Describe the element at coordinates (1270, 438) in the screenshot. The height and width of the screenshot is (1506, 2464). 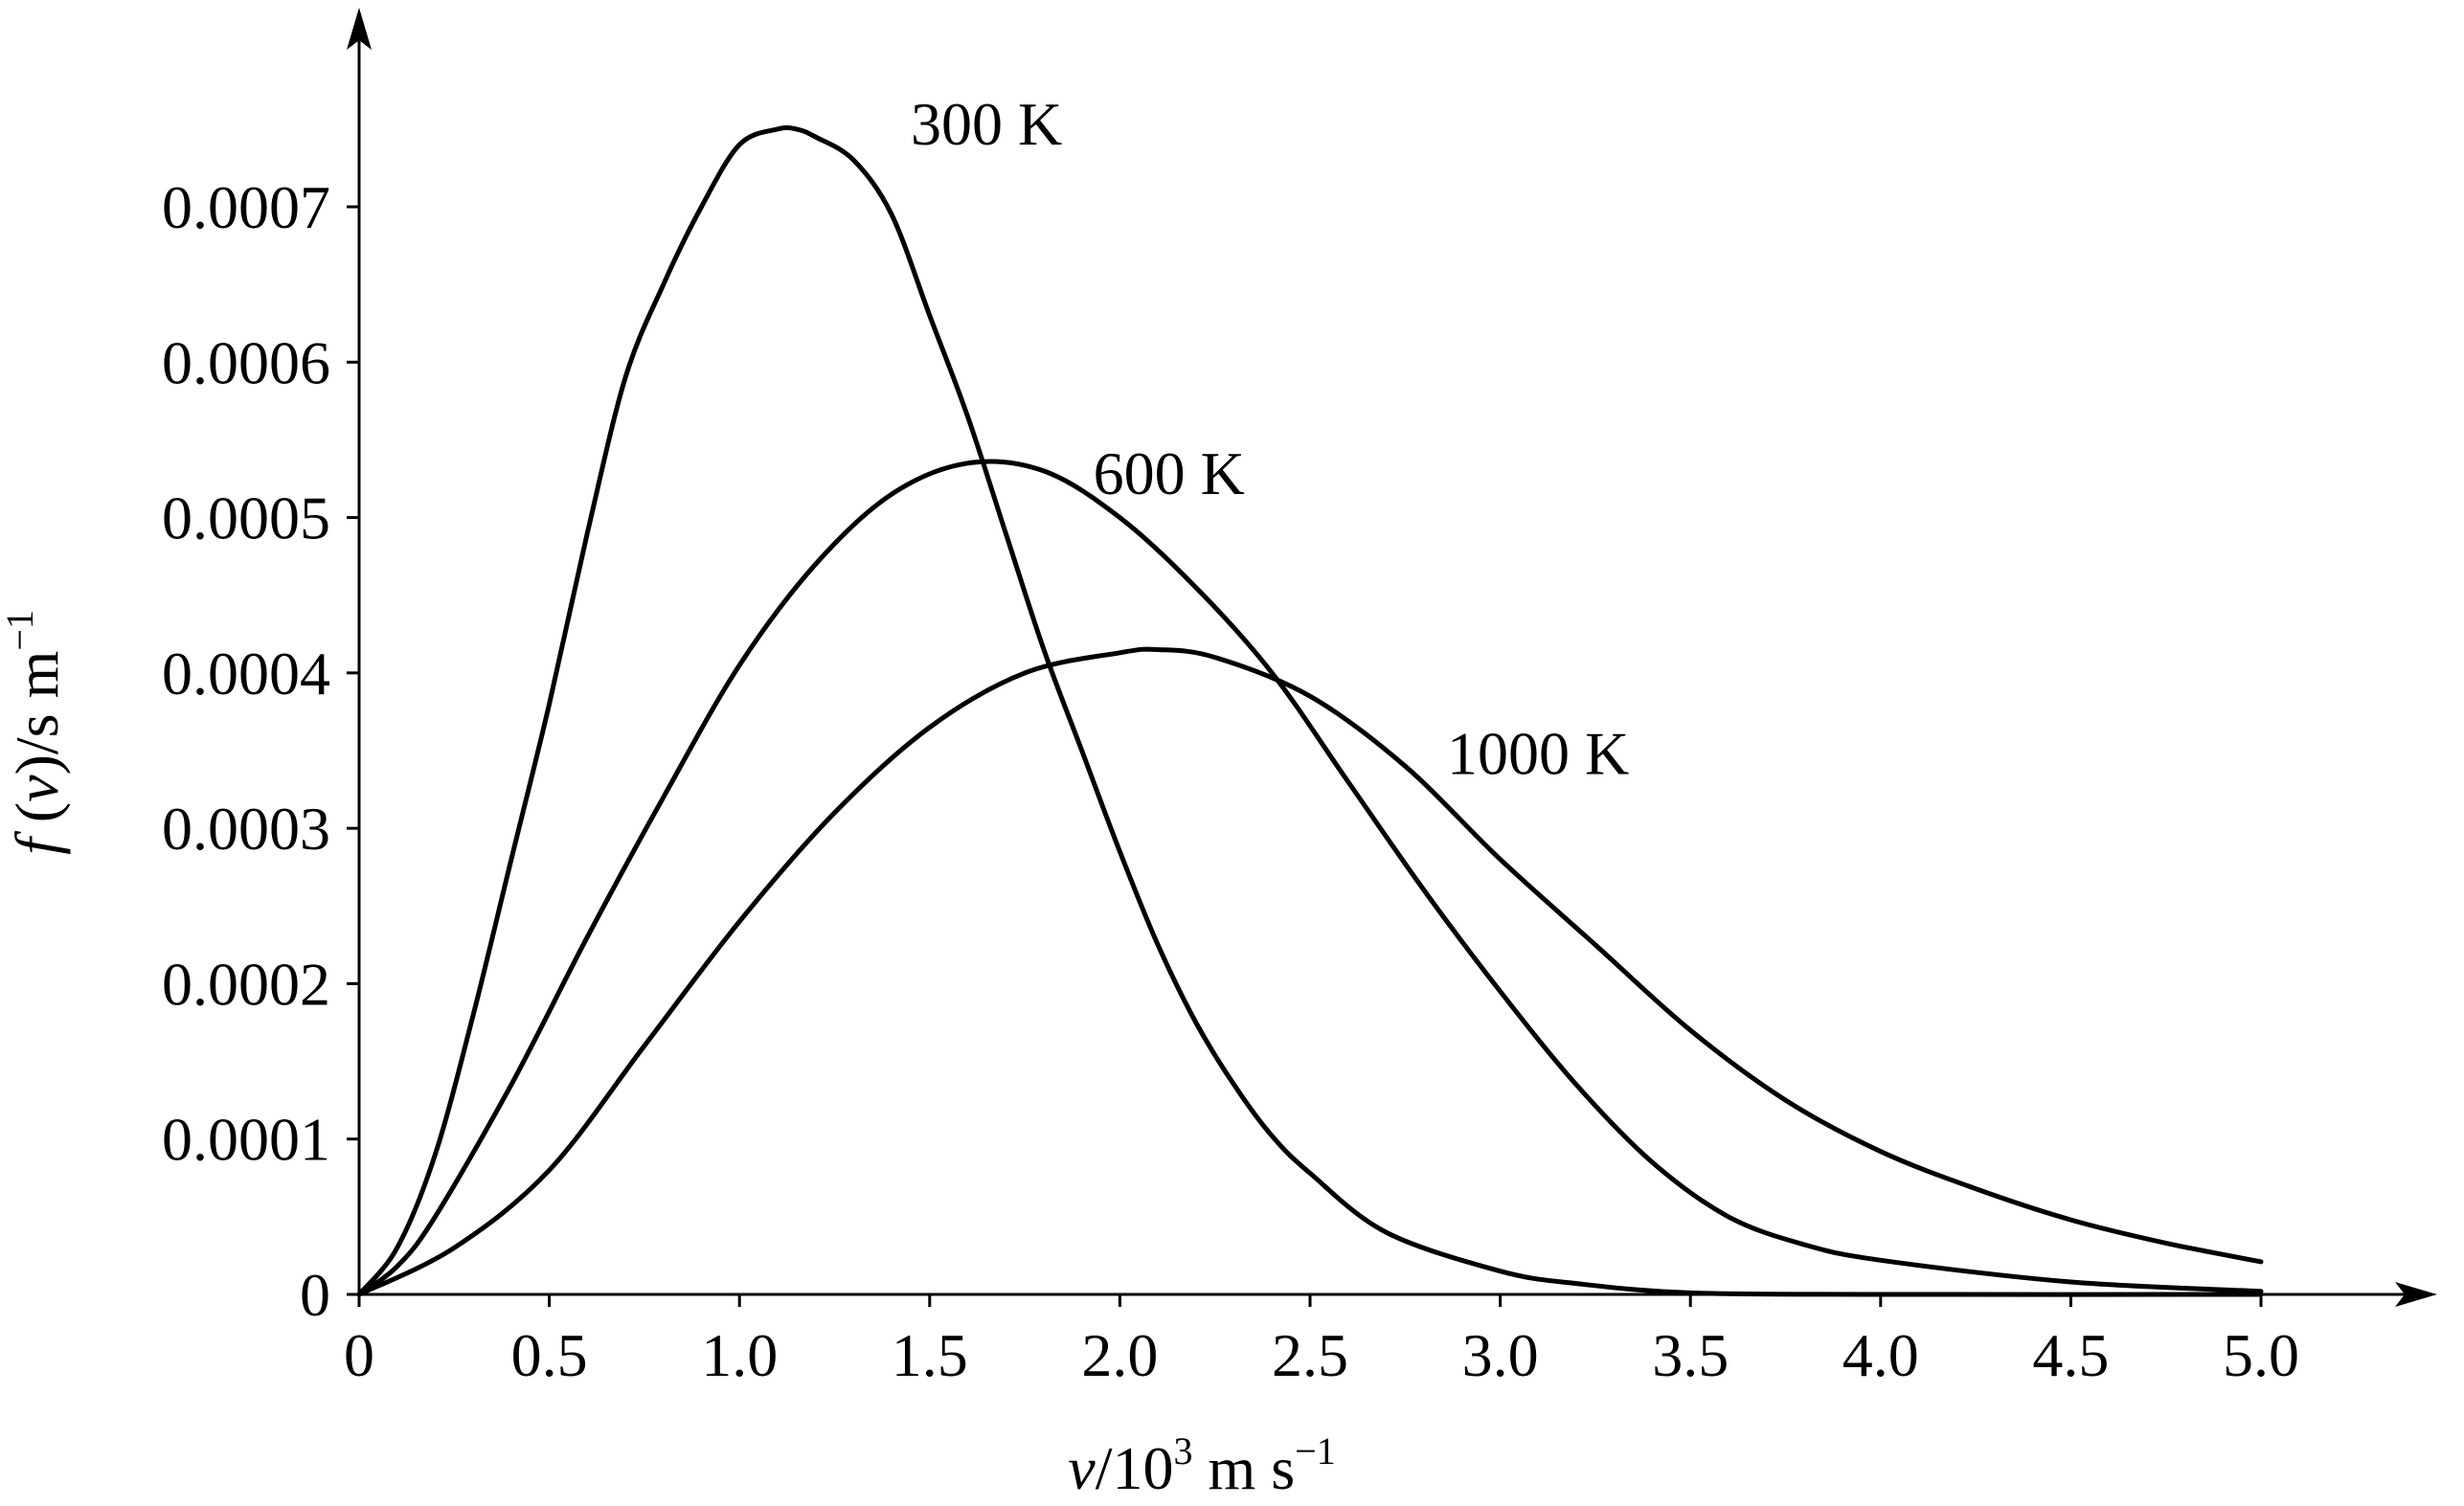
I see `series-labels: 300 K 600 K 1000 K` at that location.